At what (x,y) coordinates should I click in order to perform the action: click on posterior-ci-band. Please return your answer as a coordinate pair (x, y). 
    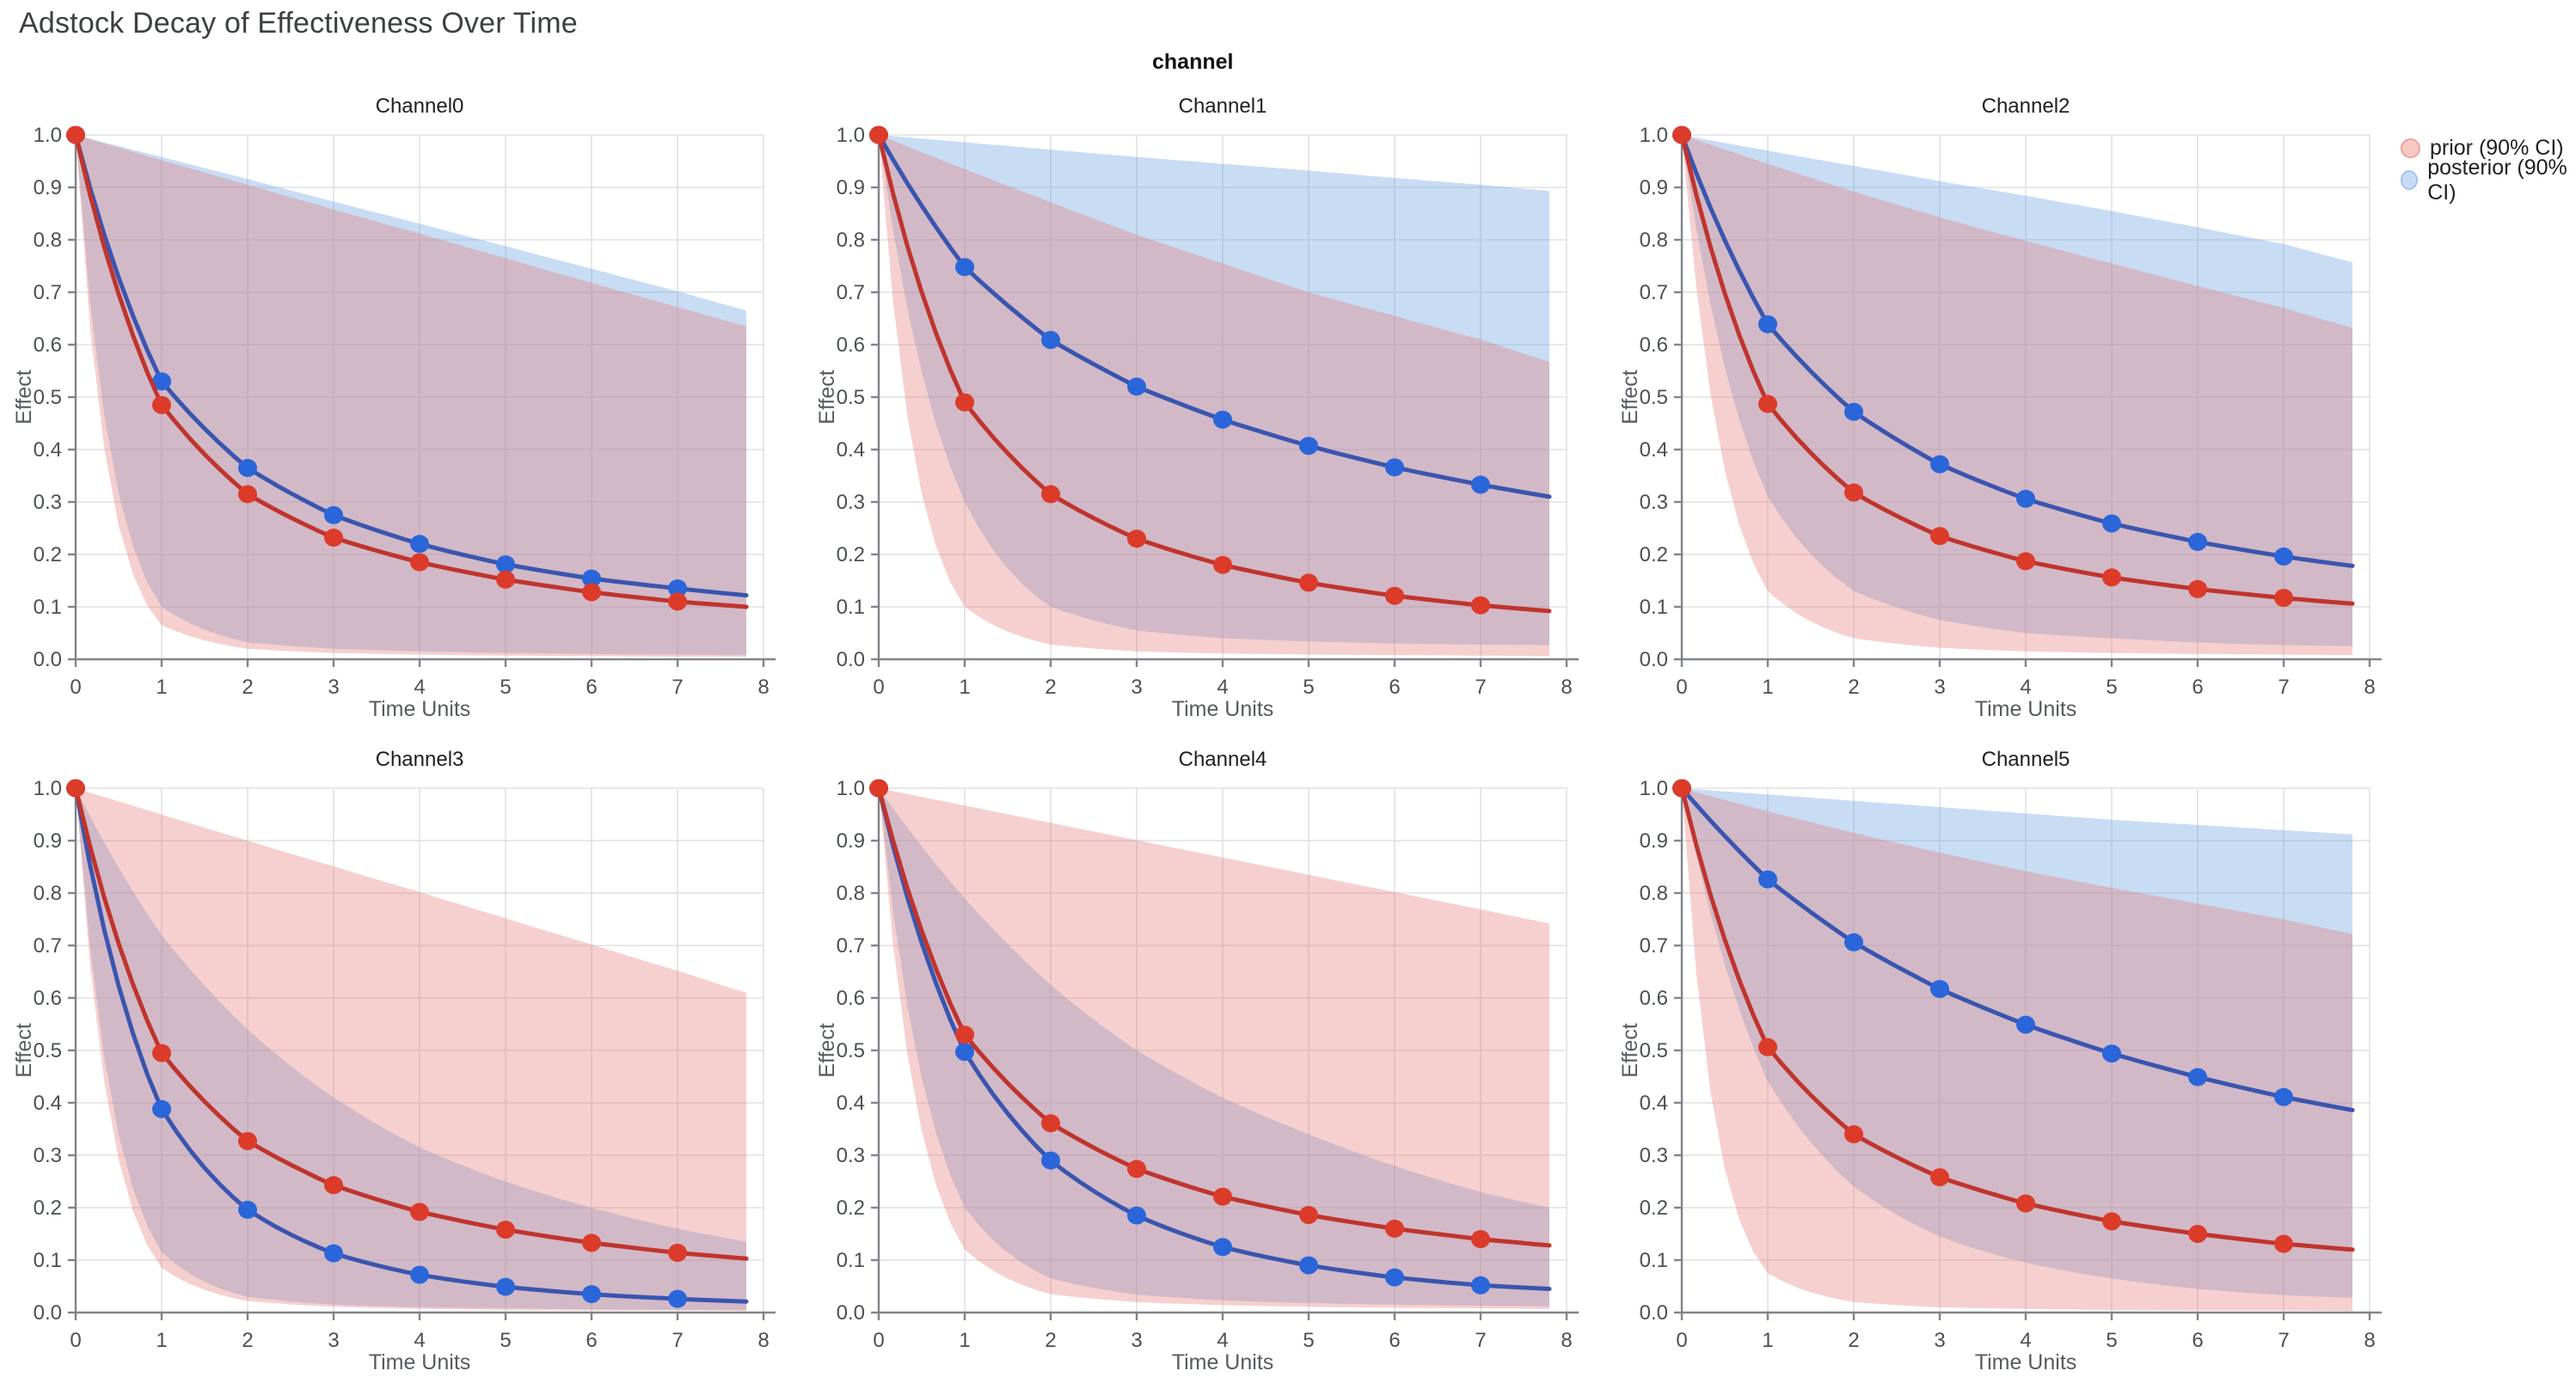
    Looking at the image, I should click on (411, 1049).